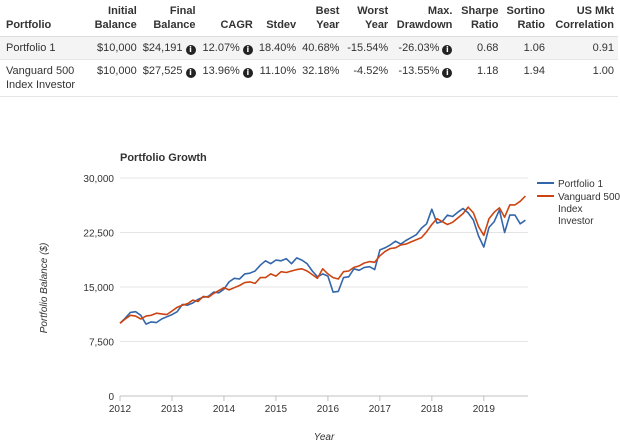  What do you see at coordinates (583, 78) in the screenshot?
I see `us-mkt-correlation: 1.00` at bounding box center [583, 78].